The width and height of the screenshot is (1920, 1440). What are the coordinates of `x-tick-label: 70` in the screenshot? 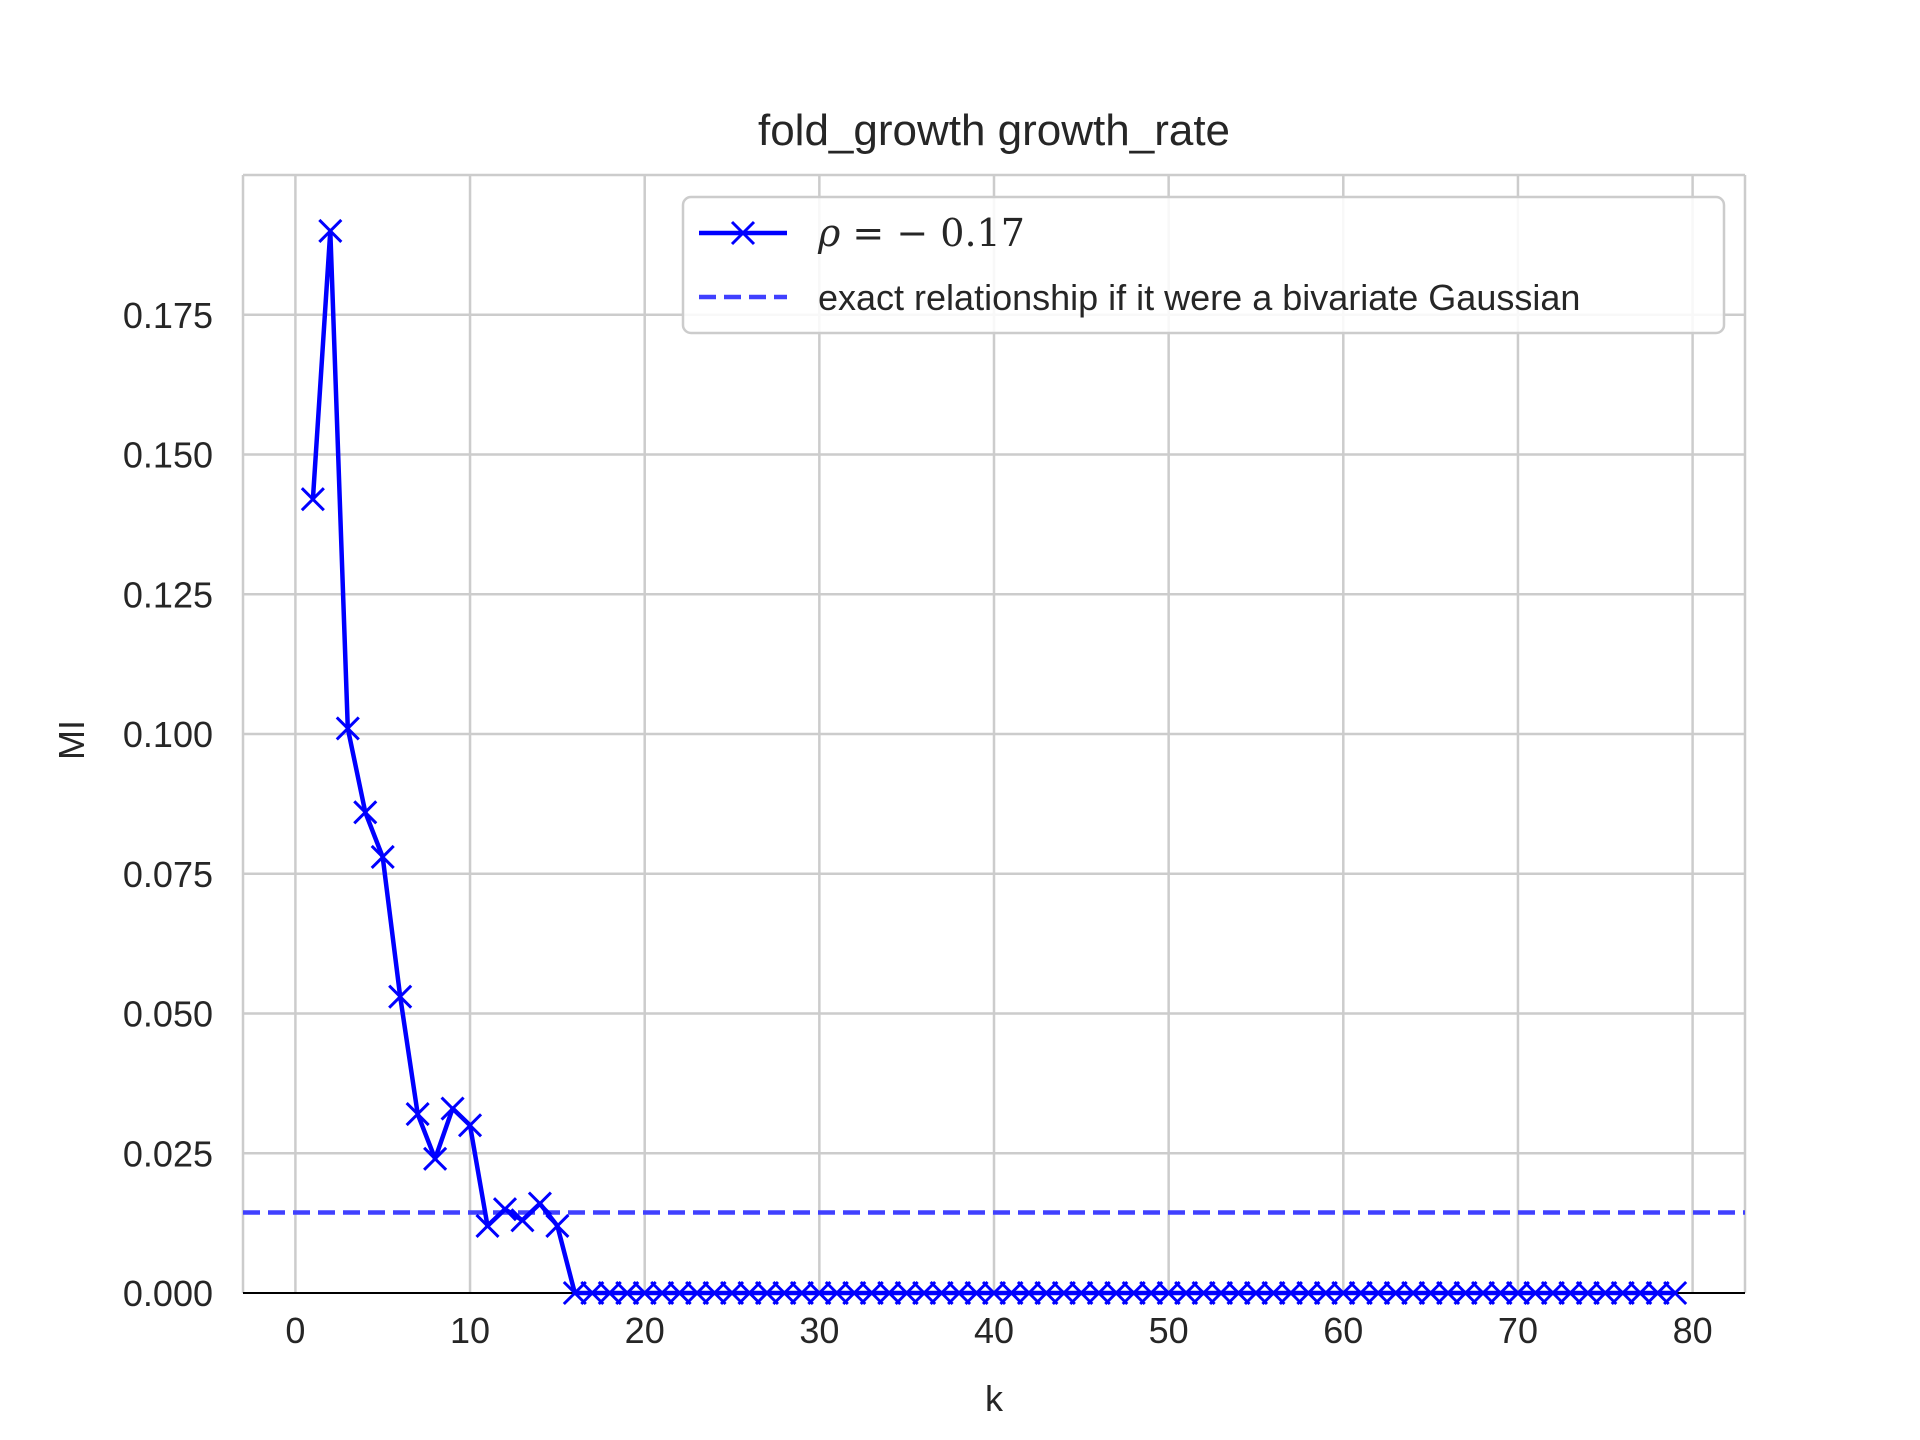 It's located at (1518, 1330).